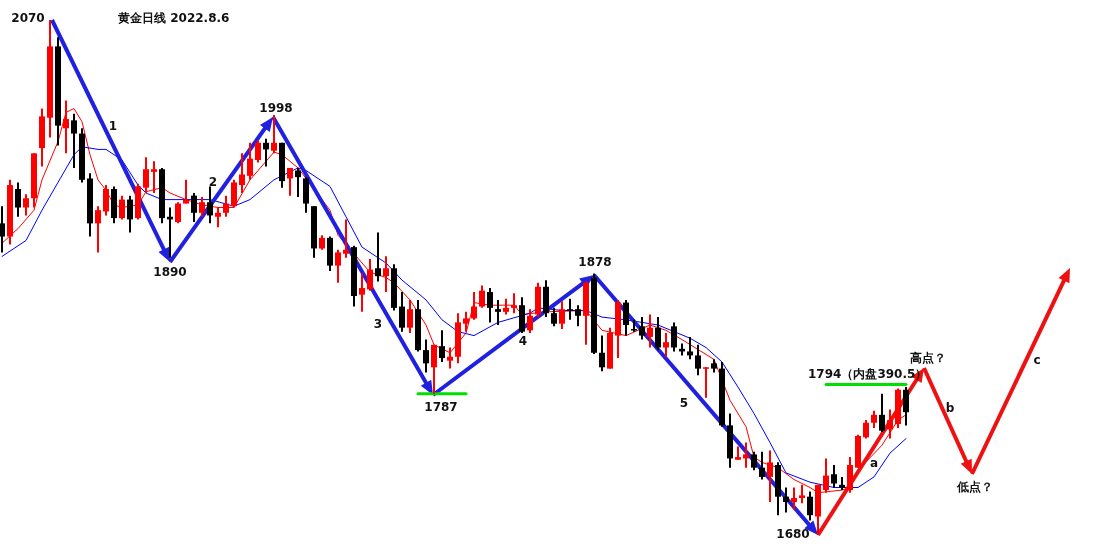 Image resolution: width=1113 pixels, height=544 pixels. What do you see at coordinates (928, 358) in the screenshot?
I see `annotation: 高点？` at bounding box center [928, 358].